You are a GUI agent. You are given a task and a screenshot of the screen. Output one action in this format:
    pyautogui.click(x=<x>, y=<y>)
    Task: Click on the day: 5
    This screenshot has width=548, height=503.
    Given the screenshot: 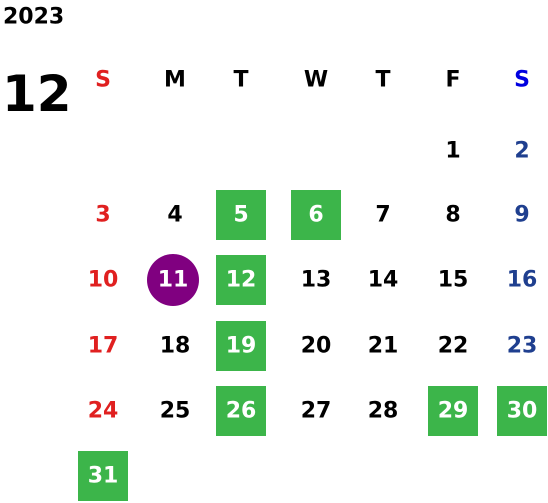 What is the action you would take?
    pyautogui.click(x=240, y=215)
    